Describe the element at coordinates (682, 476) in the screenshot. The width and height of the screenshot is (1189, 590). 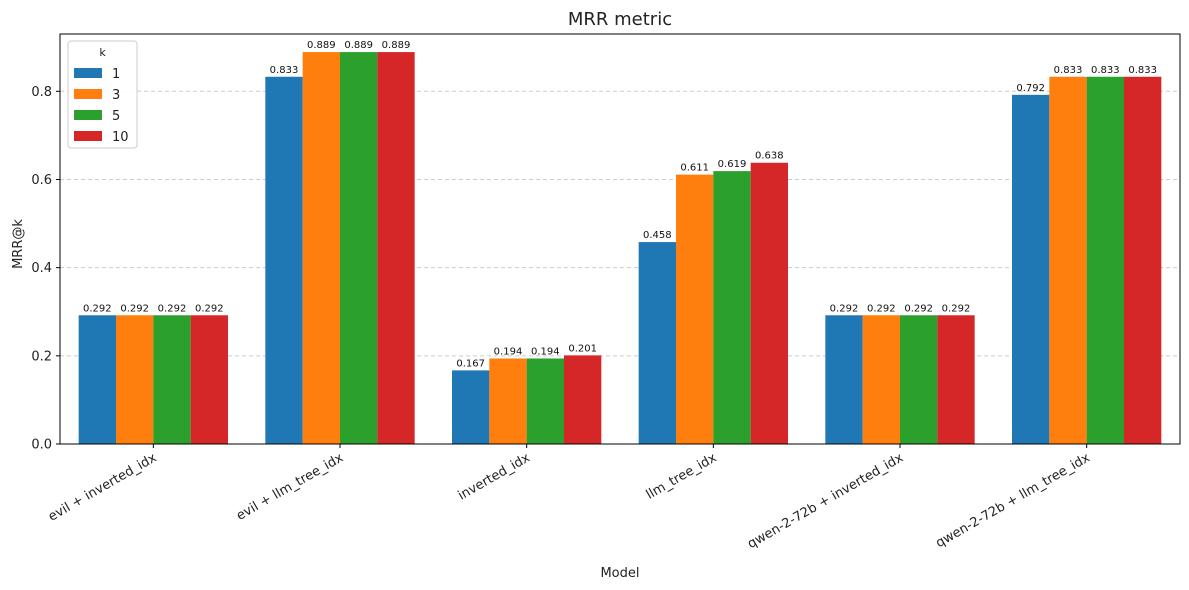
I see `x-tick-label: llm_tree_idx` at that location.